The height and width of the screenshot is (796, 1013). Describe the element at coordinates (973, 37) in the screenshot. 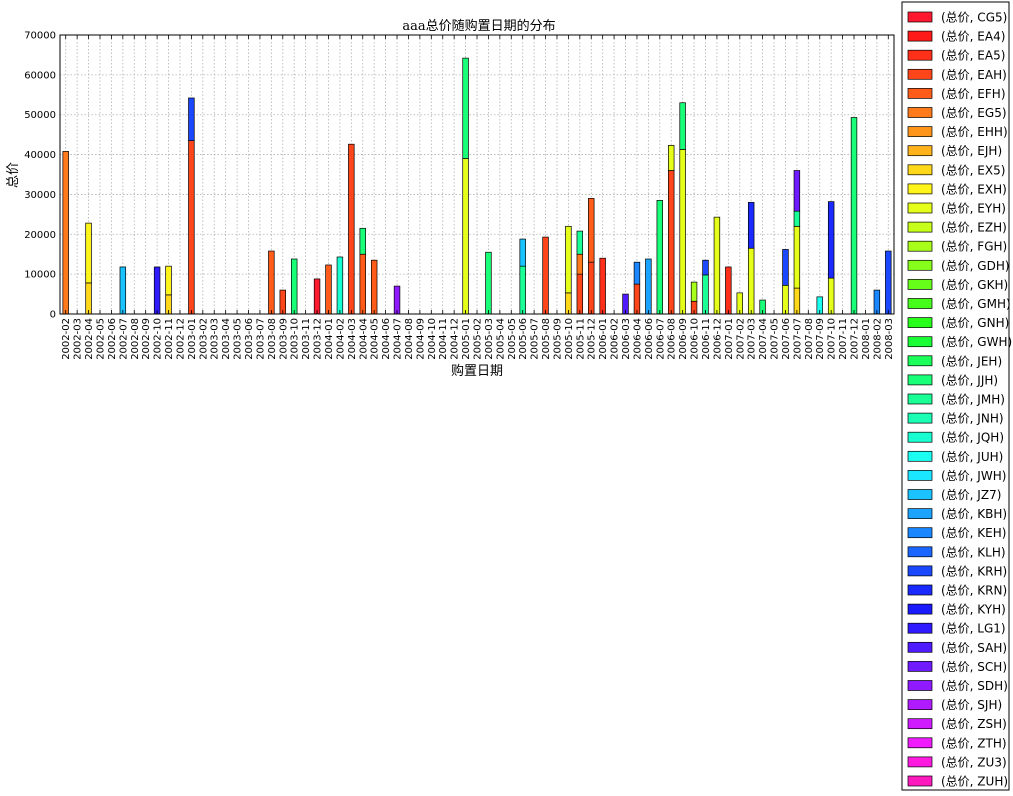

I see `legend-label: (总价, EA4)` at that location.